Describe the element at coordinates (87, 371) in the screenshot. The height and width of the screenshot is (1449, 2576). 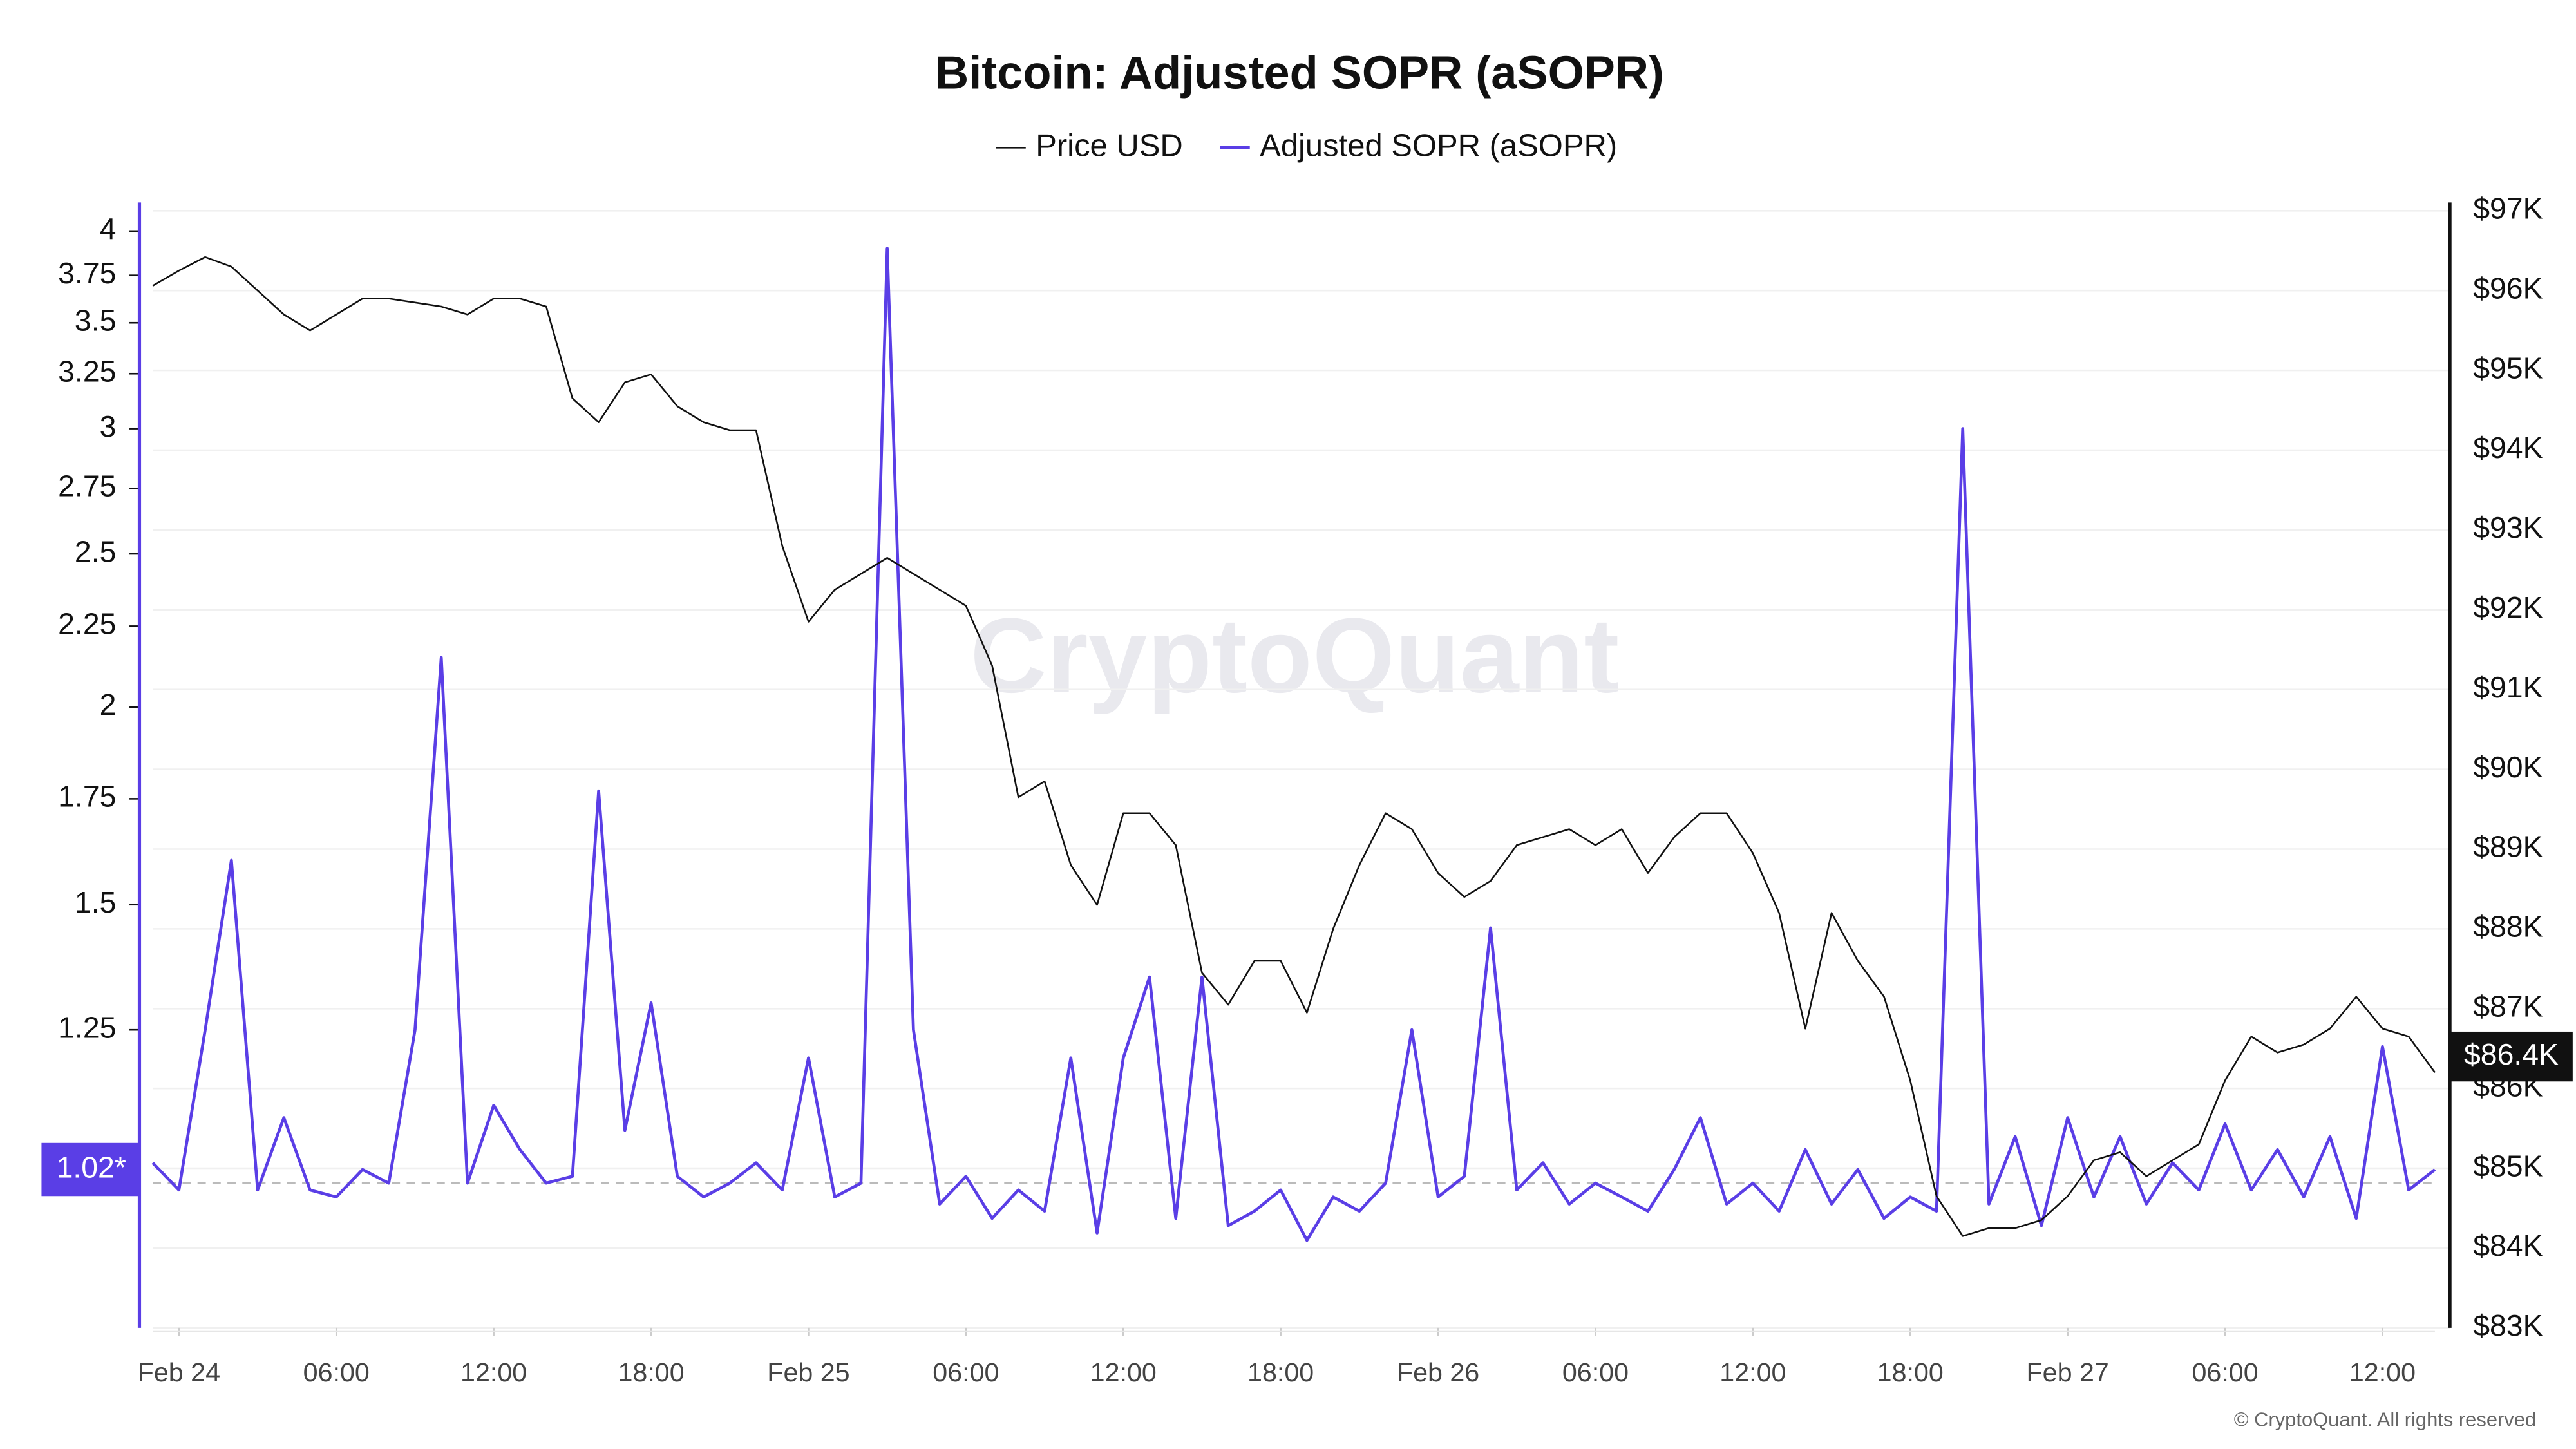
I see `y-tick-label: 3.25` at that location.